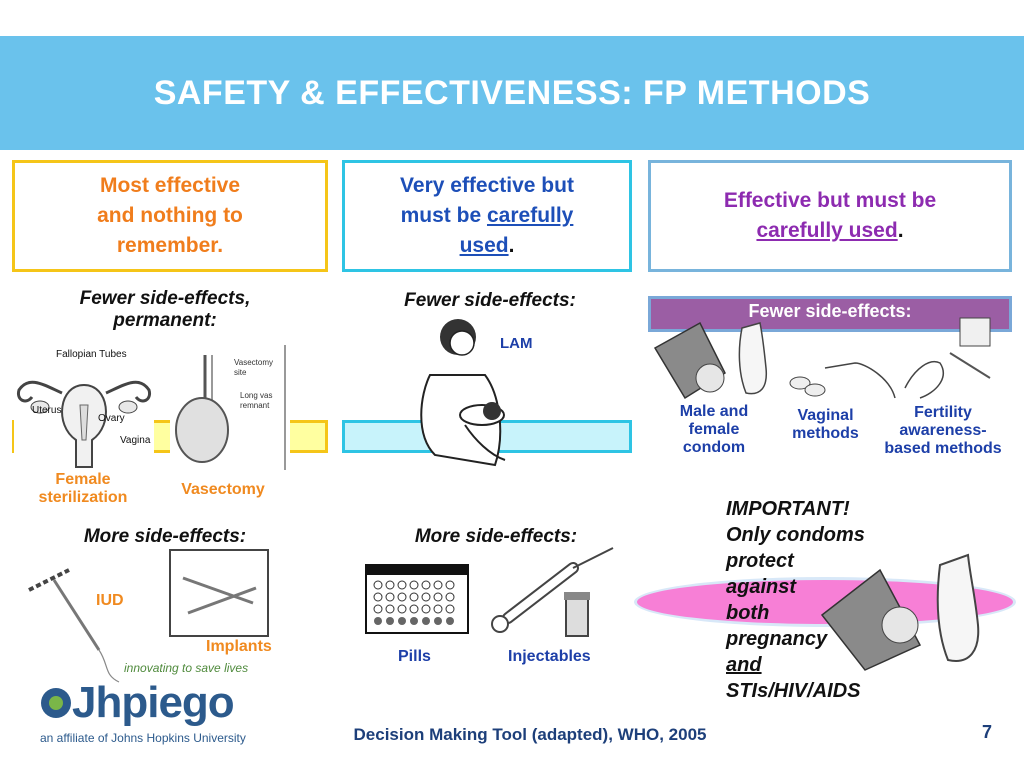 This screenshot has width=1024, height=768. What do you see at coordinates (165, 536) in the screenshot?
I see `more-side-effects-label-1: More side-effects:` at bounding box center [165, 536].